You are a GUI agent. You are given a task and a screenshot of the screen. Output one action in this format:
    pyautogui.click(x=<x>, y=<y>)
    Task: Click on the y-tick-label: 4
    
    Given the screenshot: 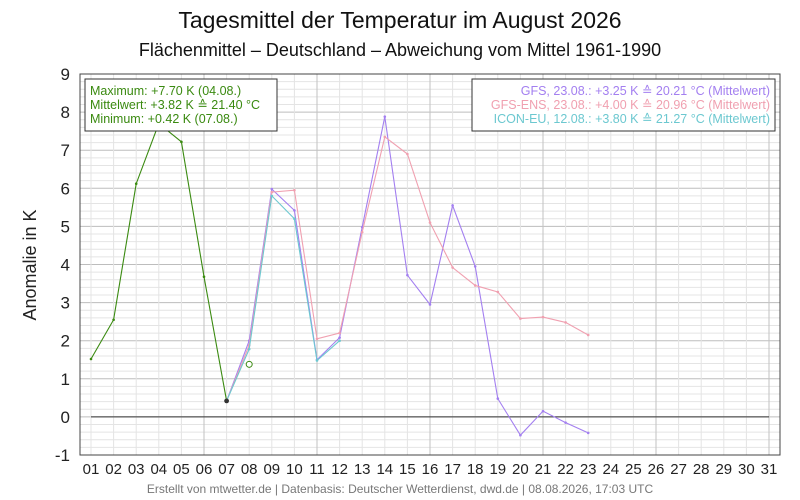 What is the action you would take?
    pyautogui.click(x=65, y=265)
    